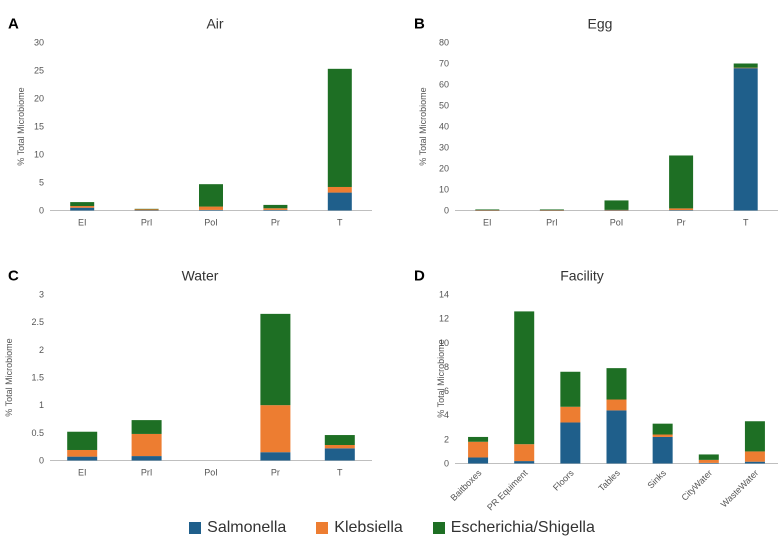 This screenshot has width=784, height=540. Describe the element at coordinates (275, 473) in the screenshot. I see `x-tick-label: Pr` at that location.